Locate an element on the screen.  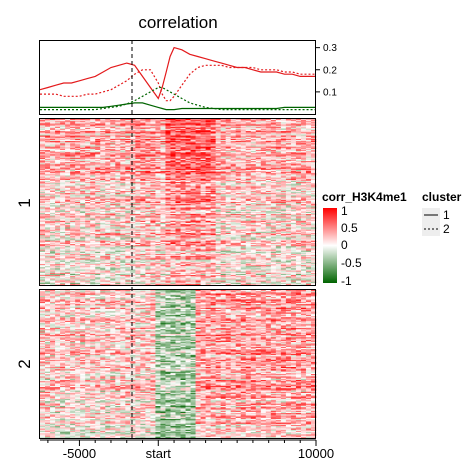
profile-y-tick-label: 0.3 is located at coordinates (330, 48).